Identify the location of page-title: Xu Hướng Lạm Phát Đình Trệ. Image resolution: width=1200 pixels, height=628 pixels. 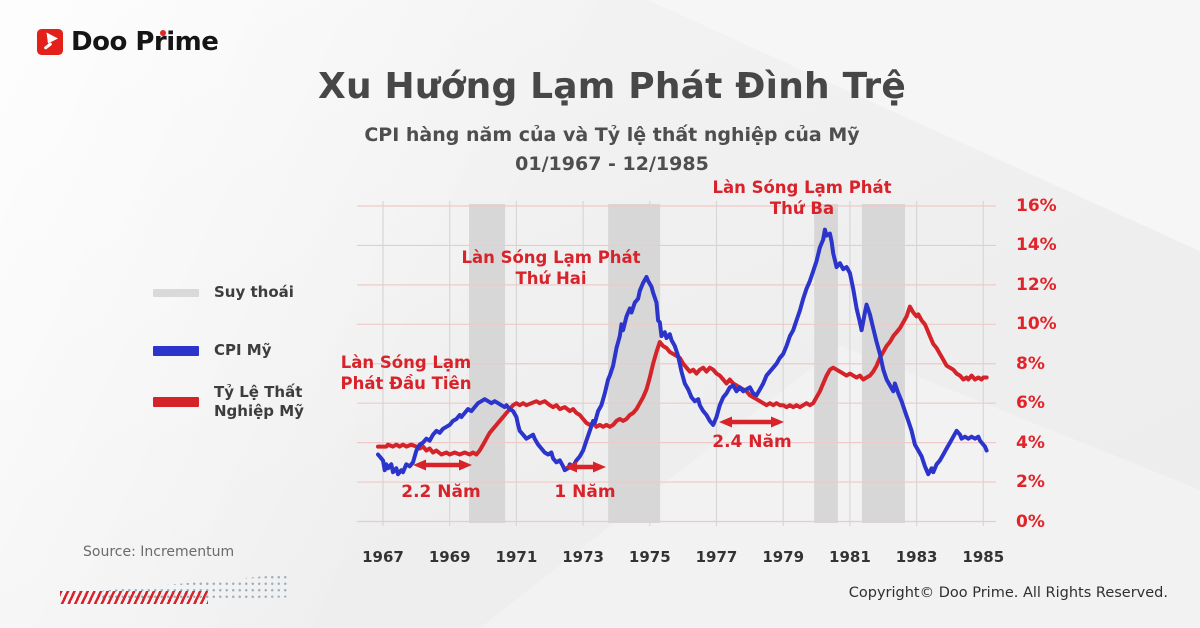
(612, 86).